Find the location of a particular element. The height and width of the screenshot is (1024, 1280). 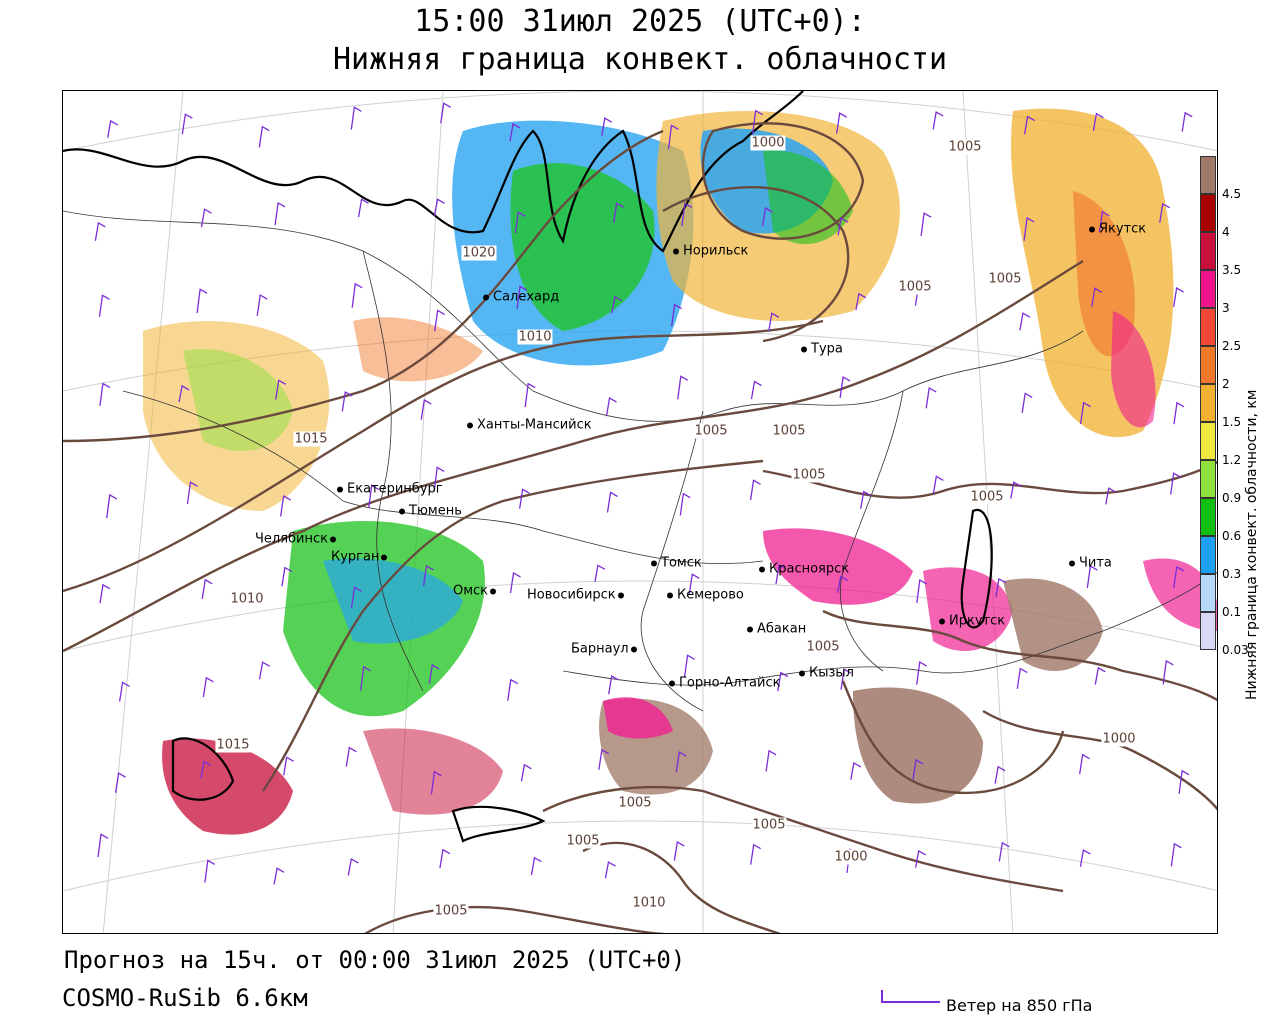

city-label: Кемерово is located at coordinates (710, 595).